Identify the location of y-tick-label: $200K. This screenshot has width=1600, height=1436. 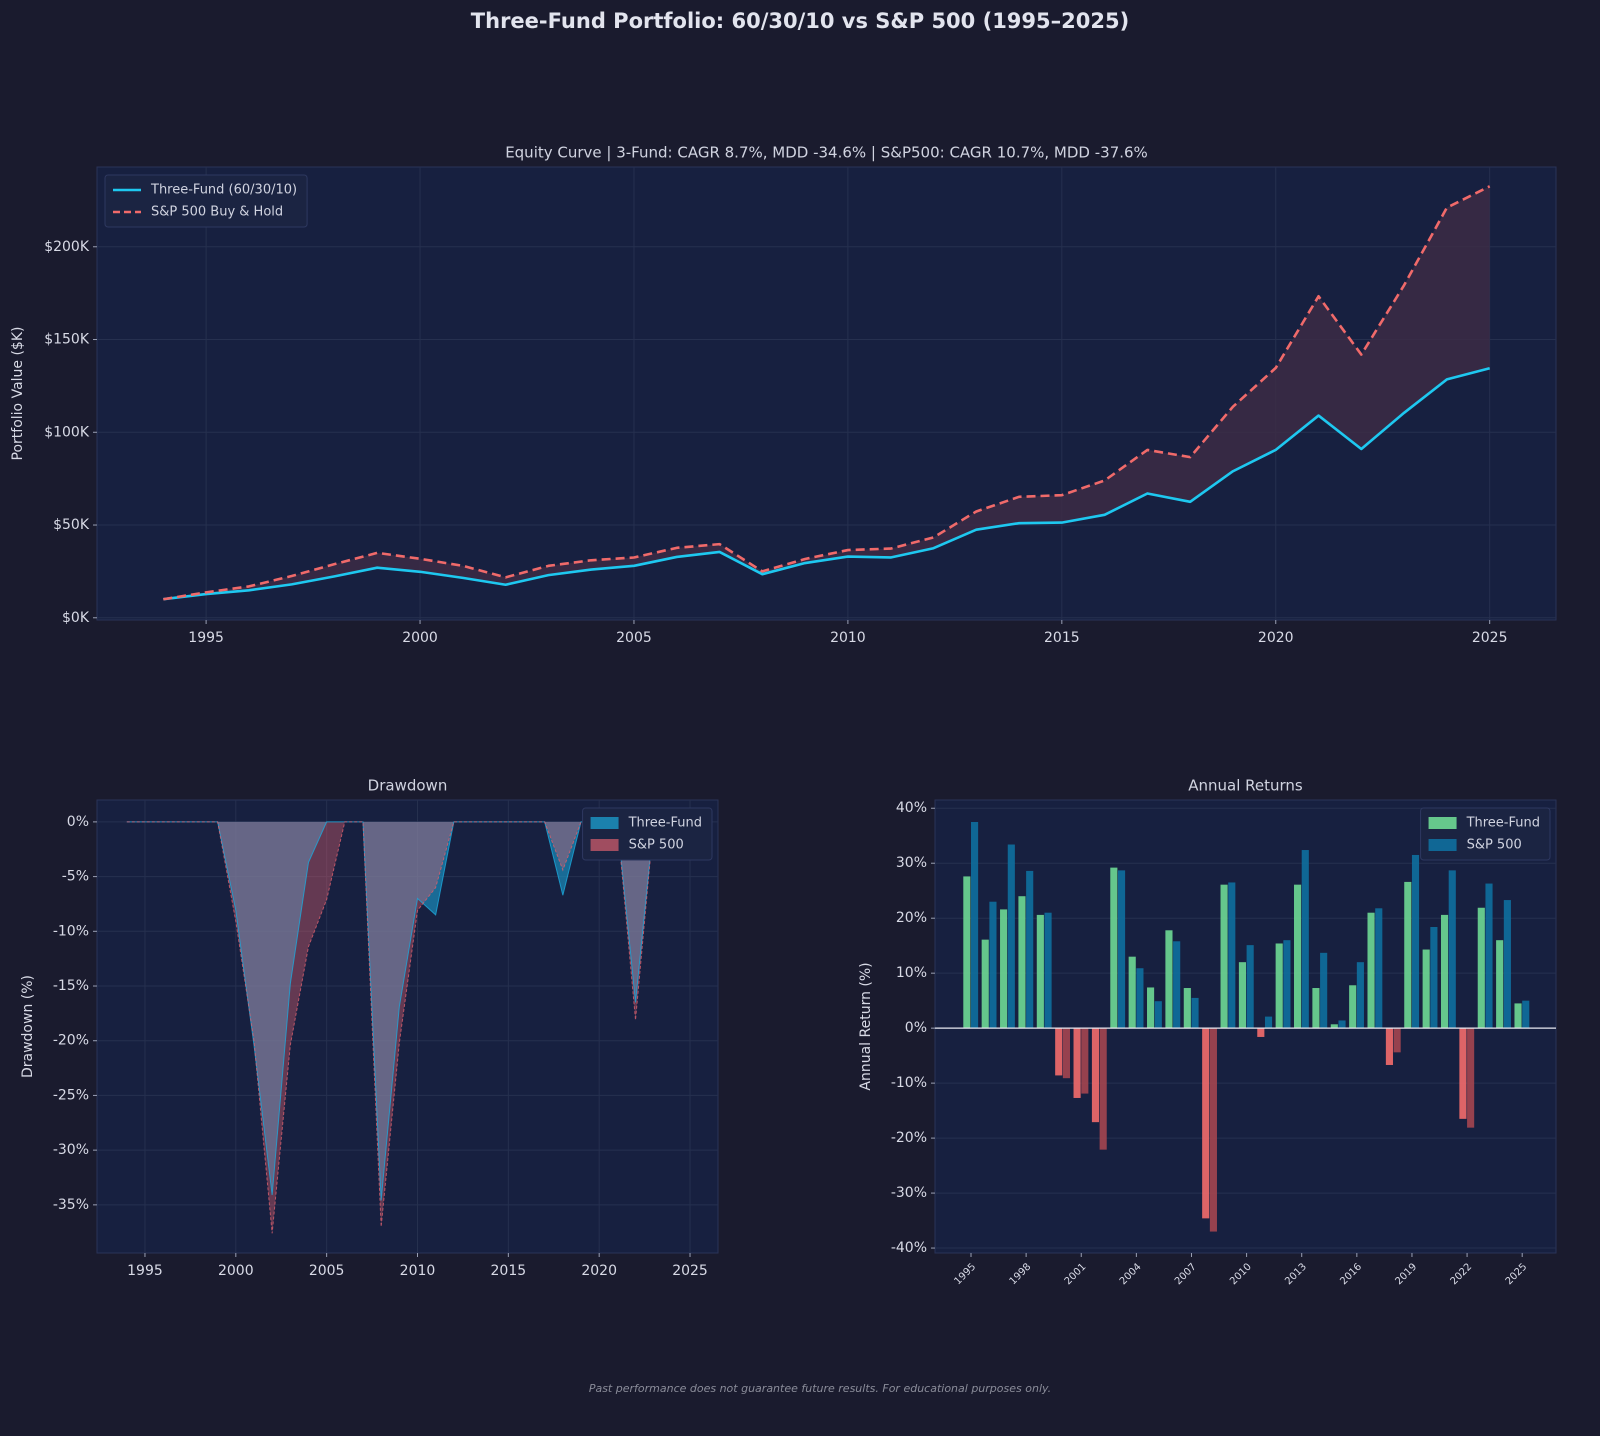
(67, 247).